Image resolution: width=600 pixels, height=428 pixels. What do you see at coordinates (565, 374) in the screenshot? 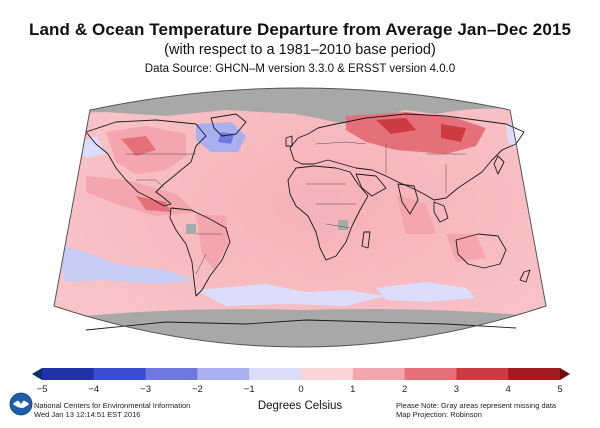
I see `colorbar-arrow-high` at bounding box center [565, 374].